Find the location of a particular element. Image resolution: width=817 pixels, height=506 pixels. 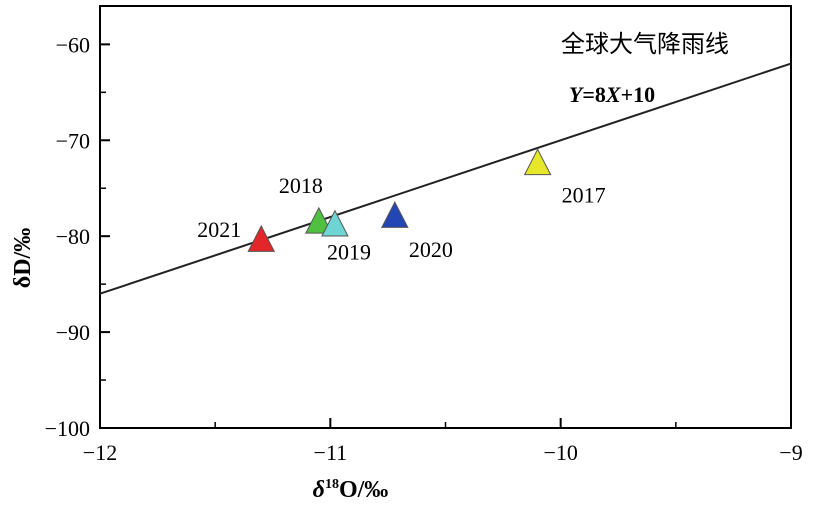

x-tick-label: −12 is located at coordinates (100, 452).